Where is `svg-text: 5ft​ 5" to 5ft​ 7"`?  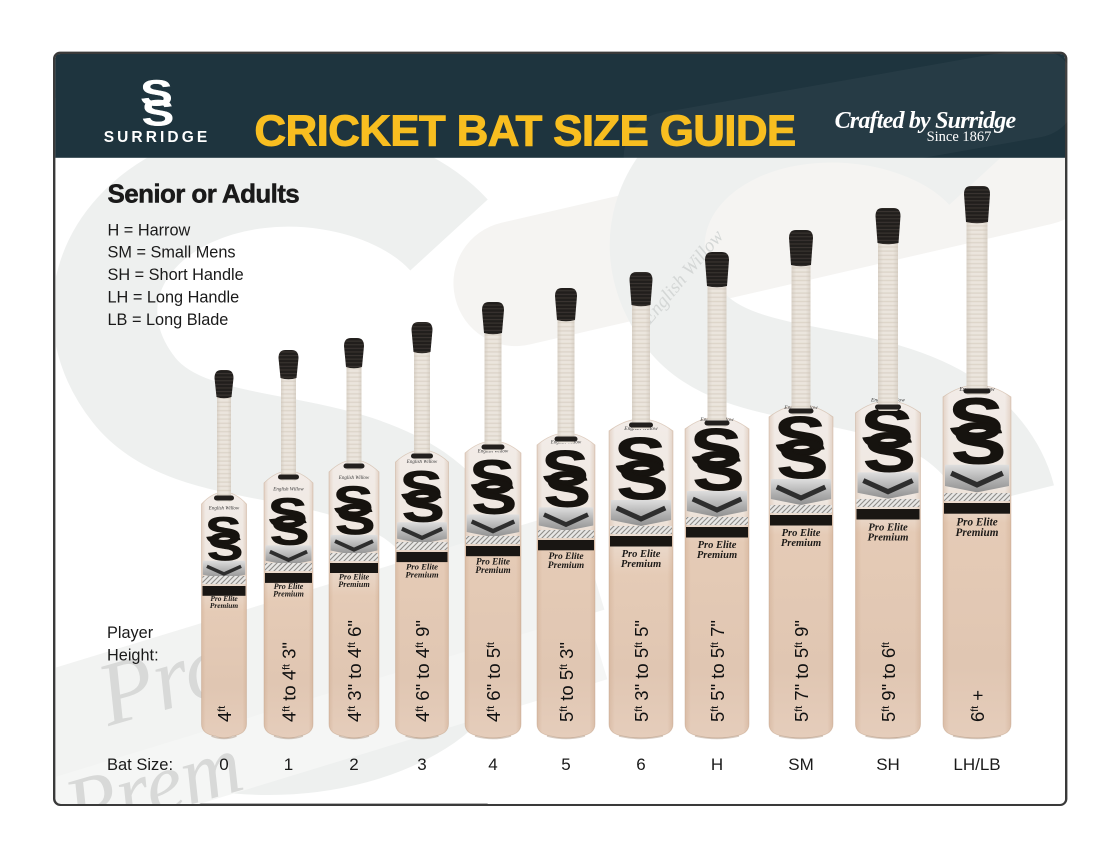 svg-text: 5ft​ 5" to 5ft​ 7" is located at coordinates (717, 671).